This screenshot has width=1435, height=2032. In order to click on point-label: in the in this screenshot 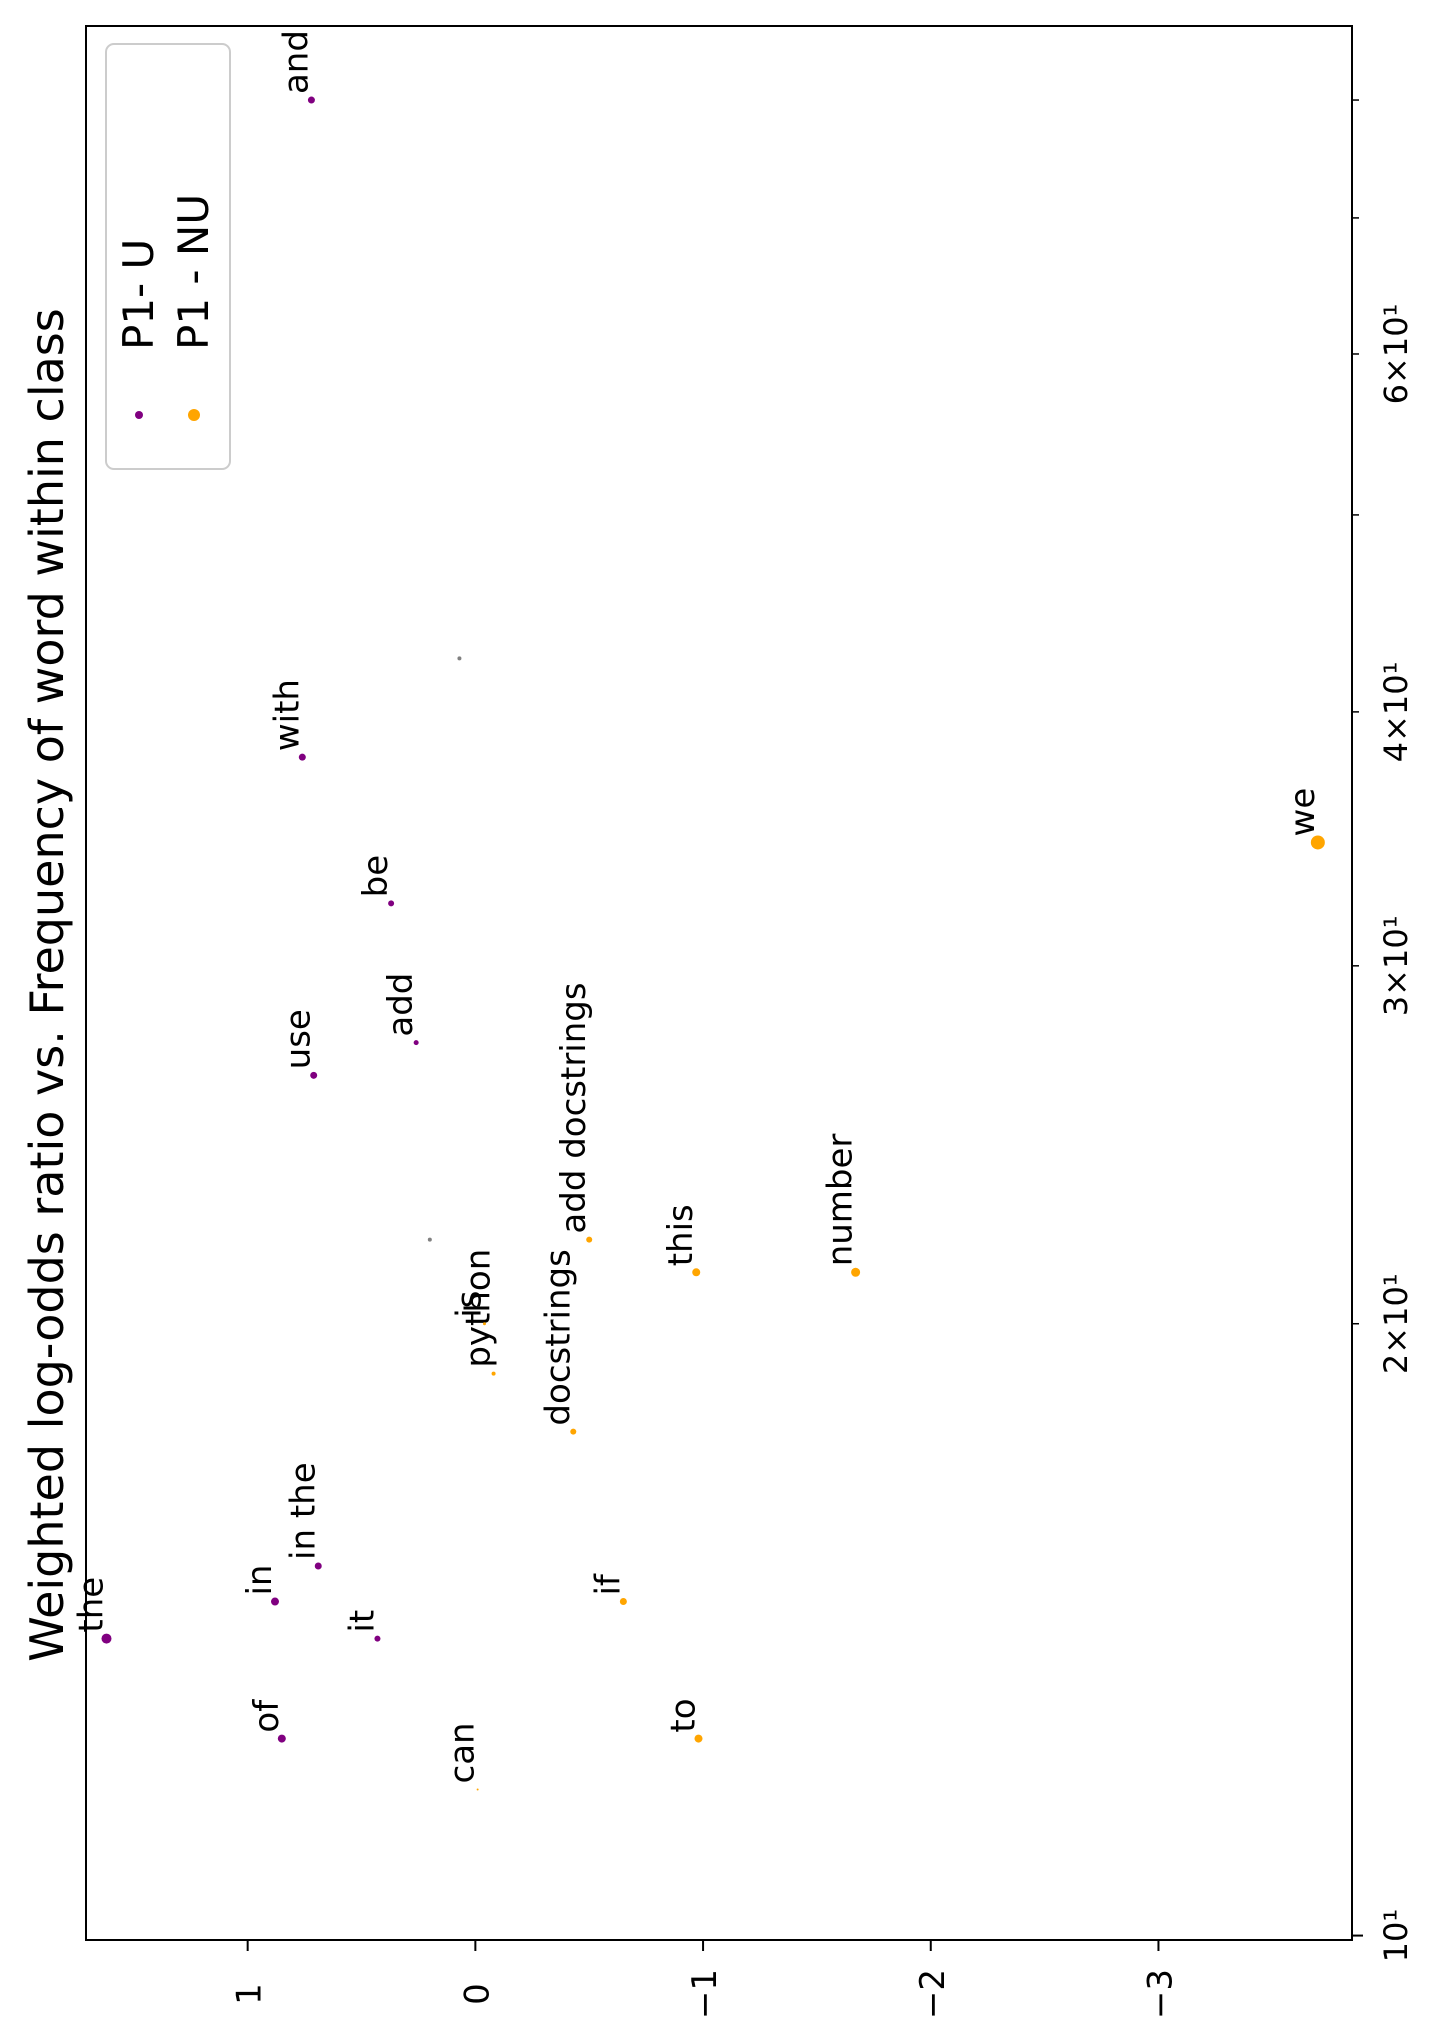, I will do `click(303, 1511)`.